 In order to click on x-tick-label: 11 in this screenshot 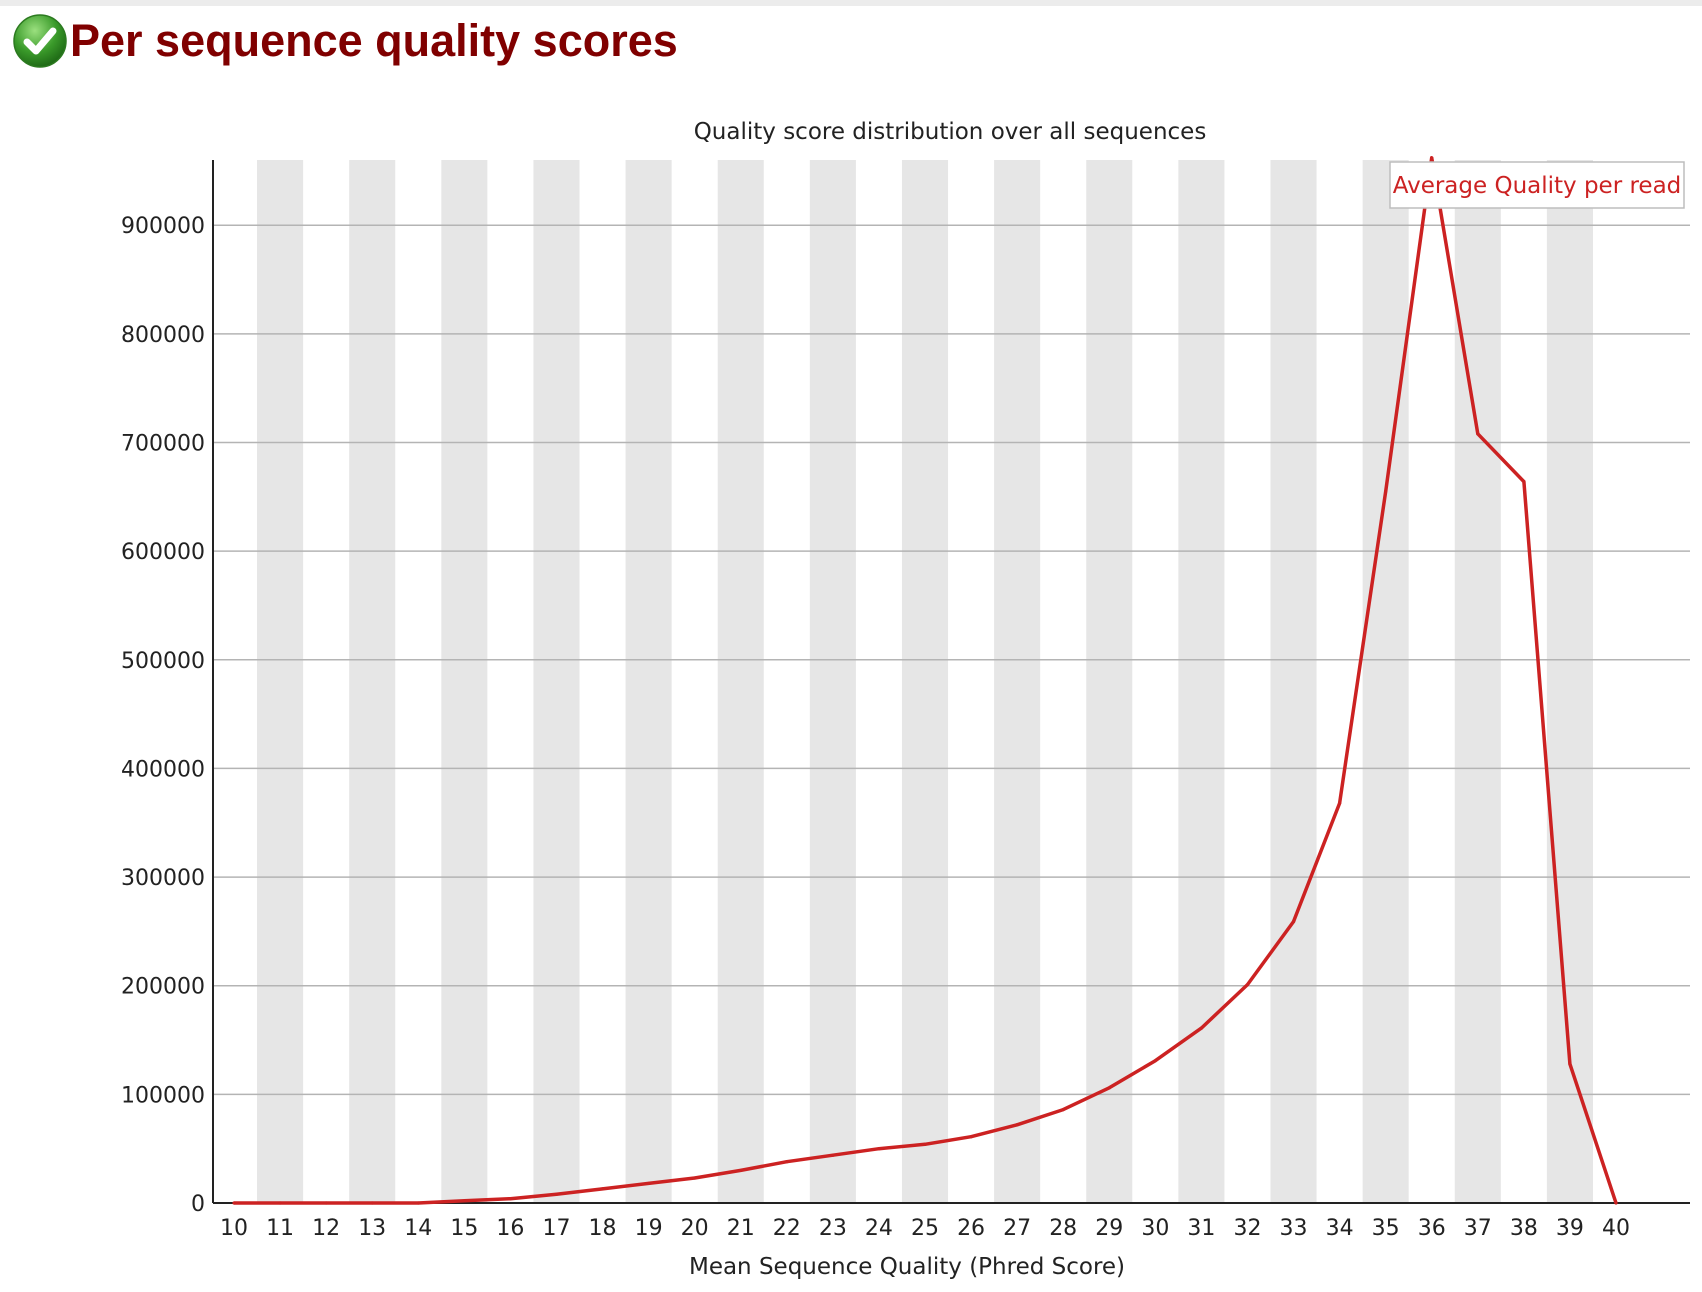, I will do `click(280, 1228)`.